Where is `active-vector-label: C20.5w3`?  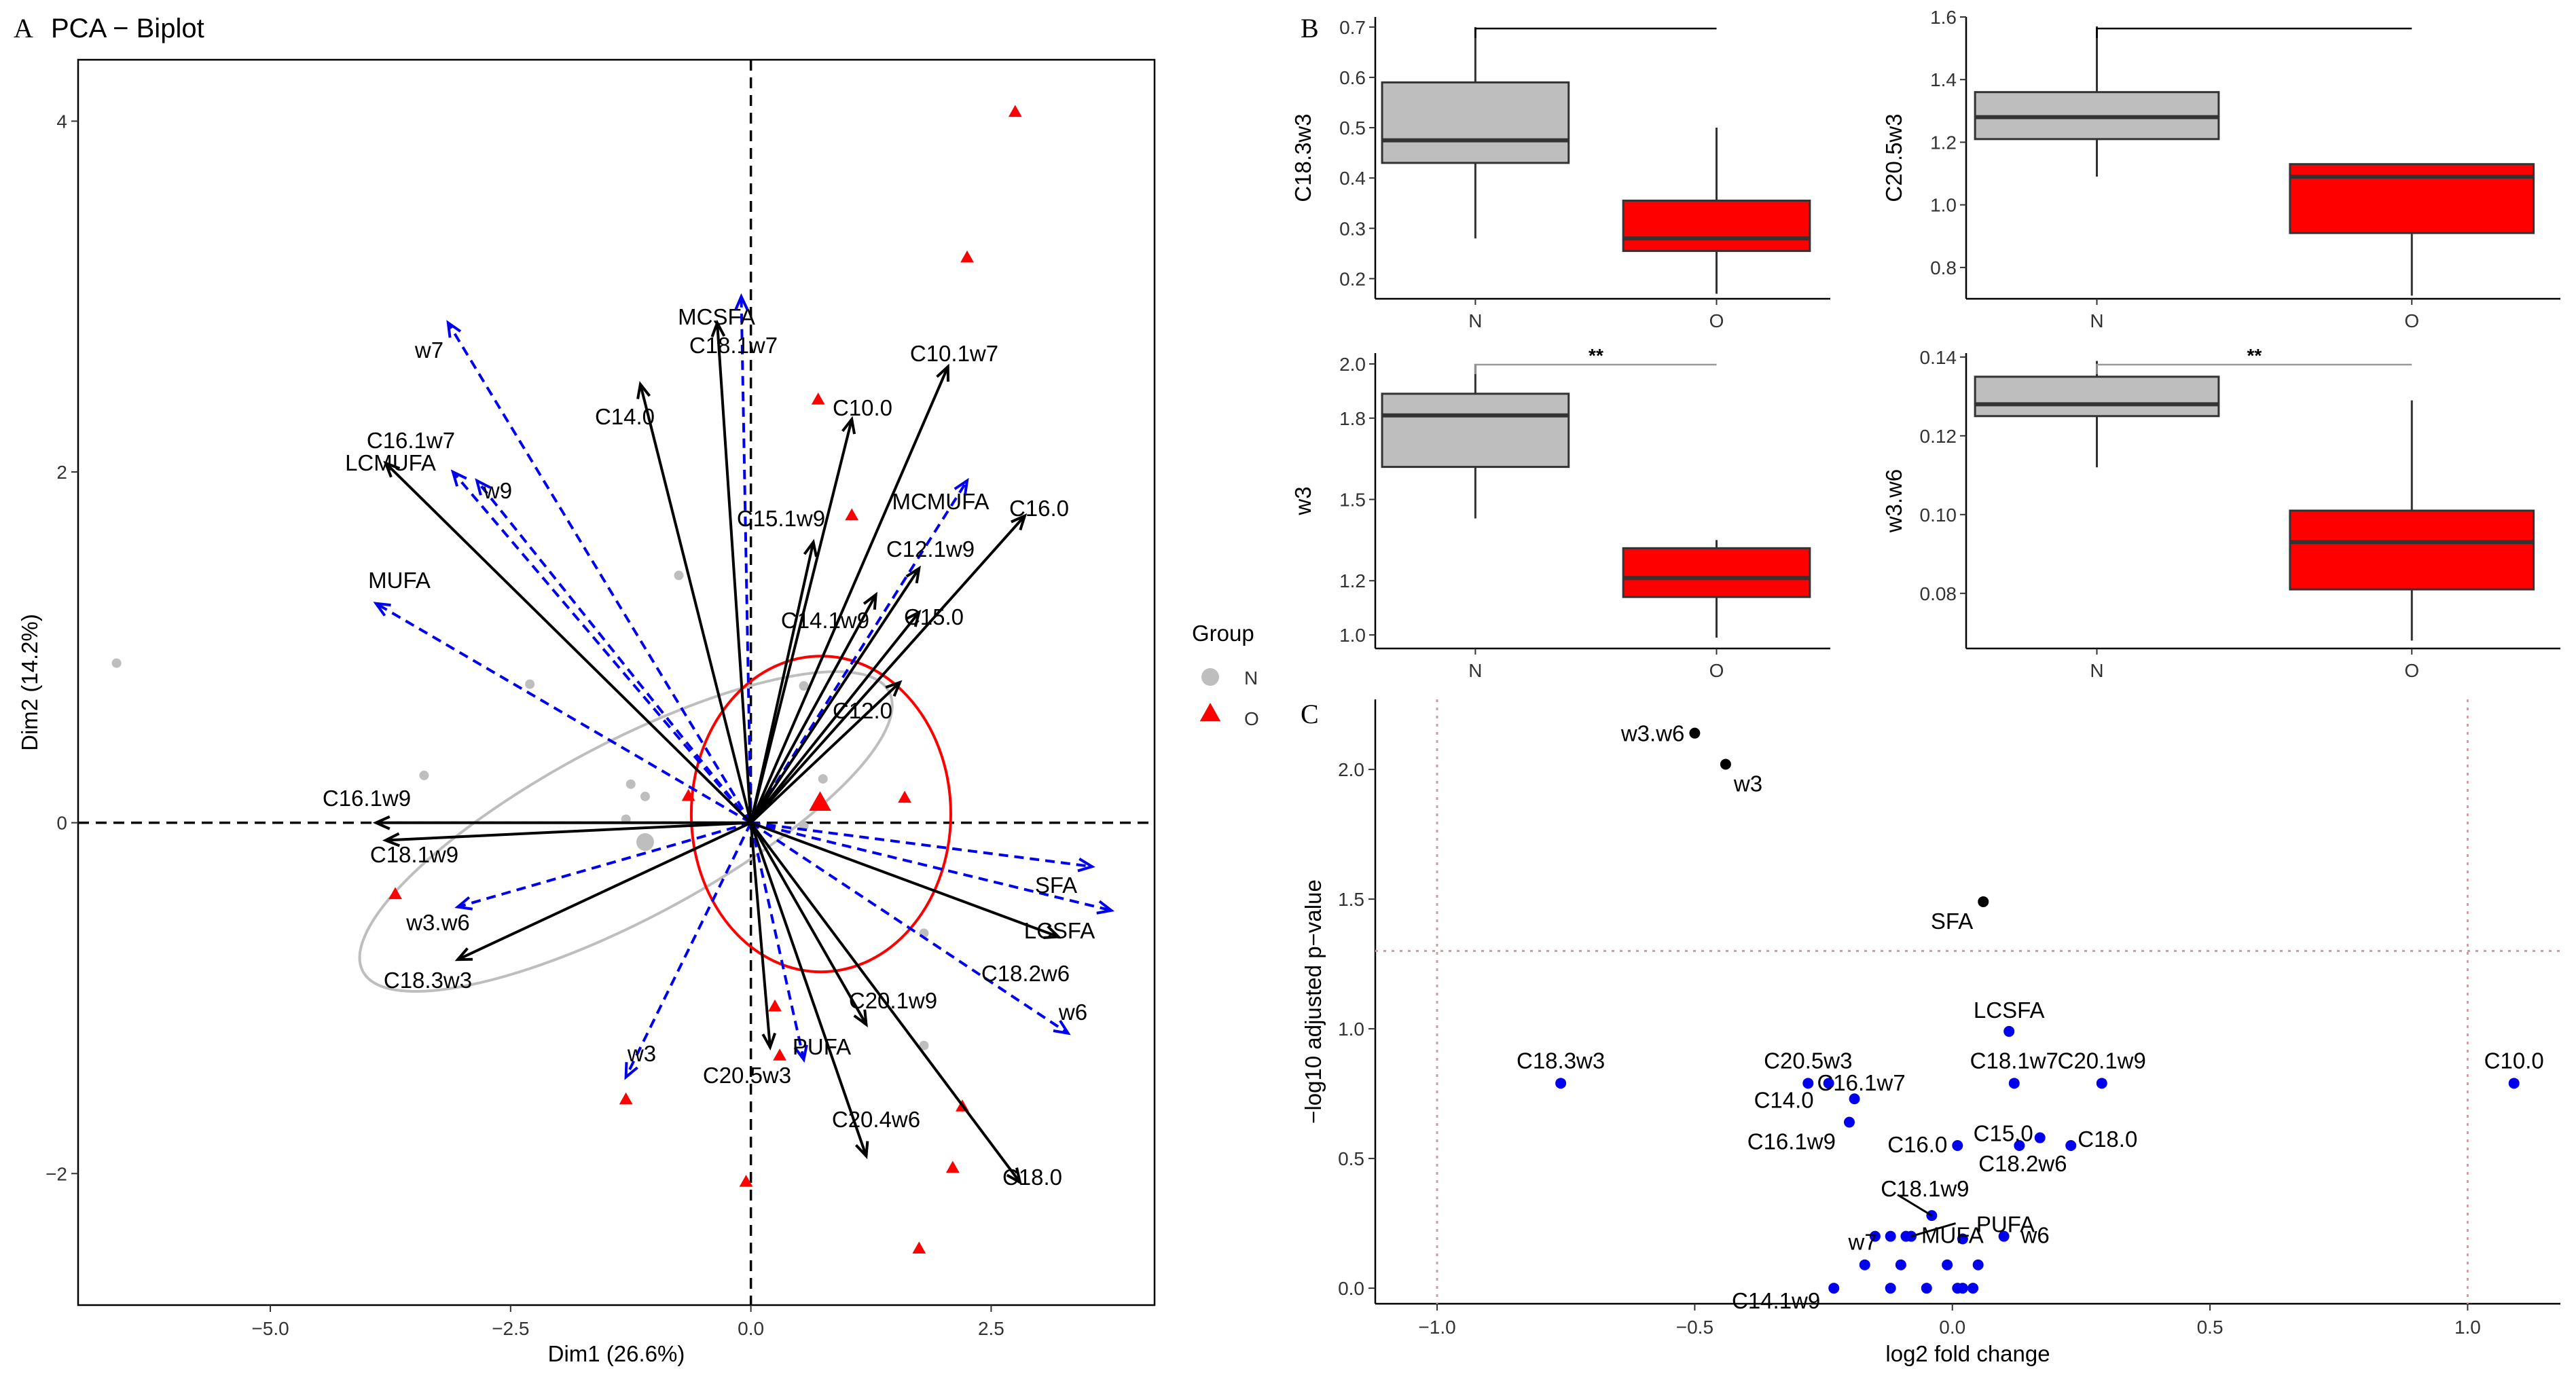
active-vector-label: C20.5w3 is located at coordinates (747, 1076).